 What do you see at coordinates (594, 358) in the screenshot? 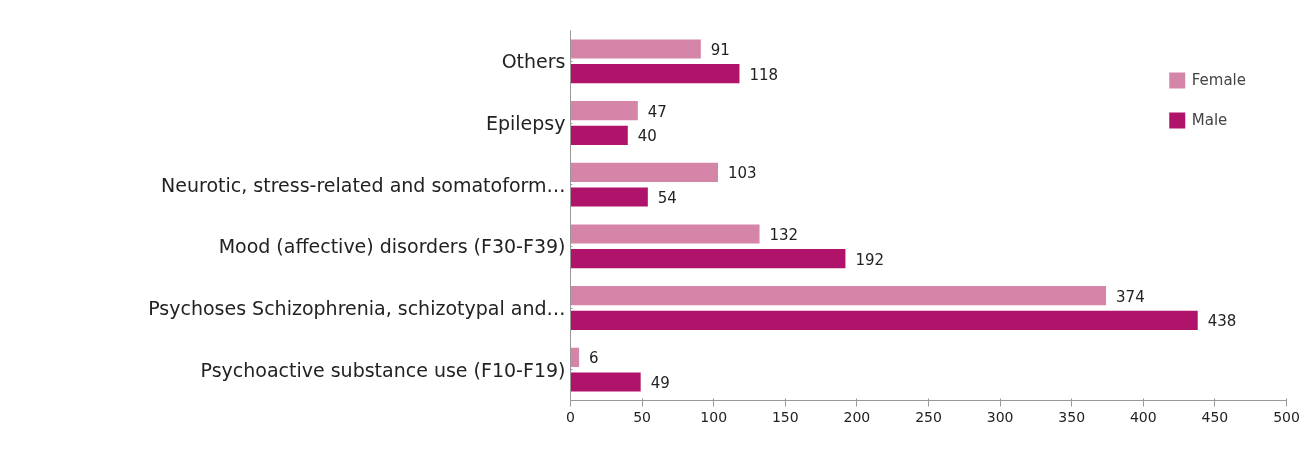
I see `data-label: 6` at bounding box center [594, 358].